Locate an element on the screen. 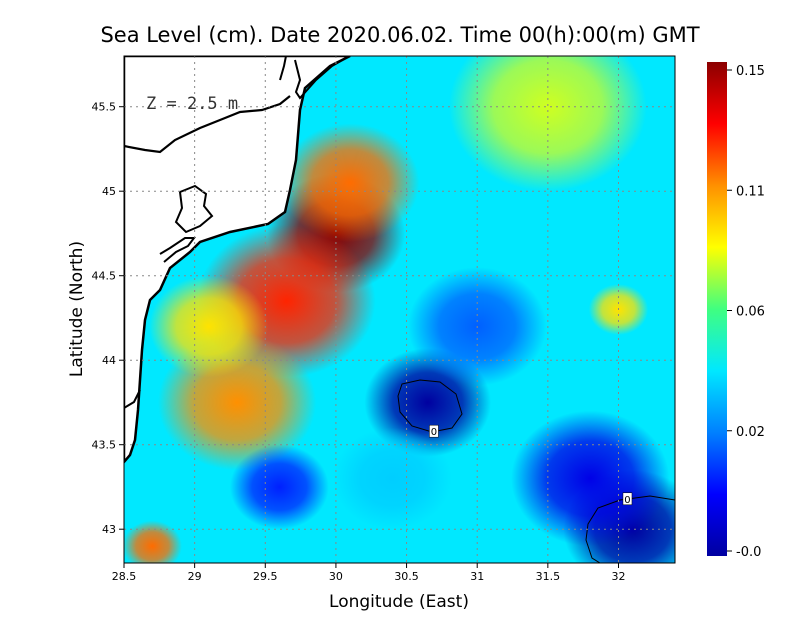 The height and width of the screenshot is (618, 800). colorbar-tick-label: -0.0 is located at coordinates (748, 552).